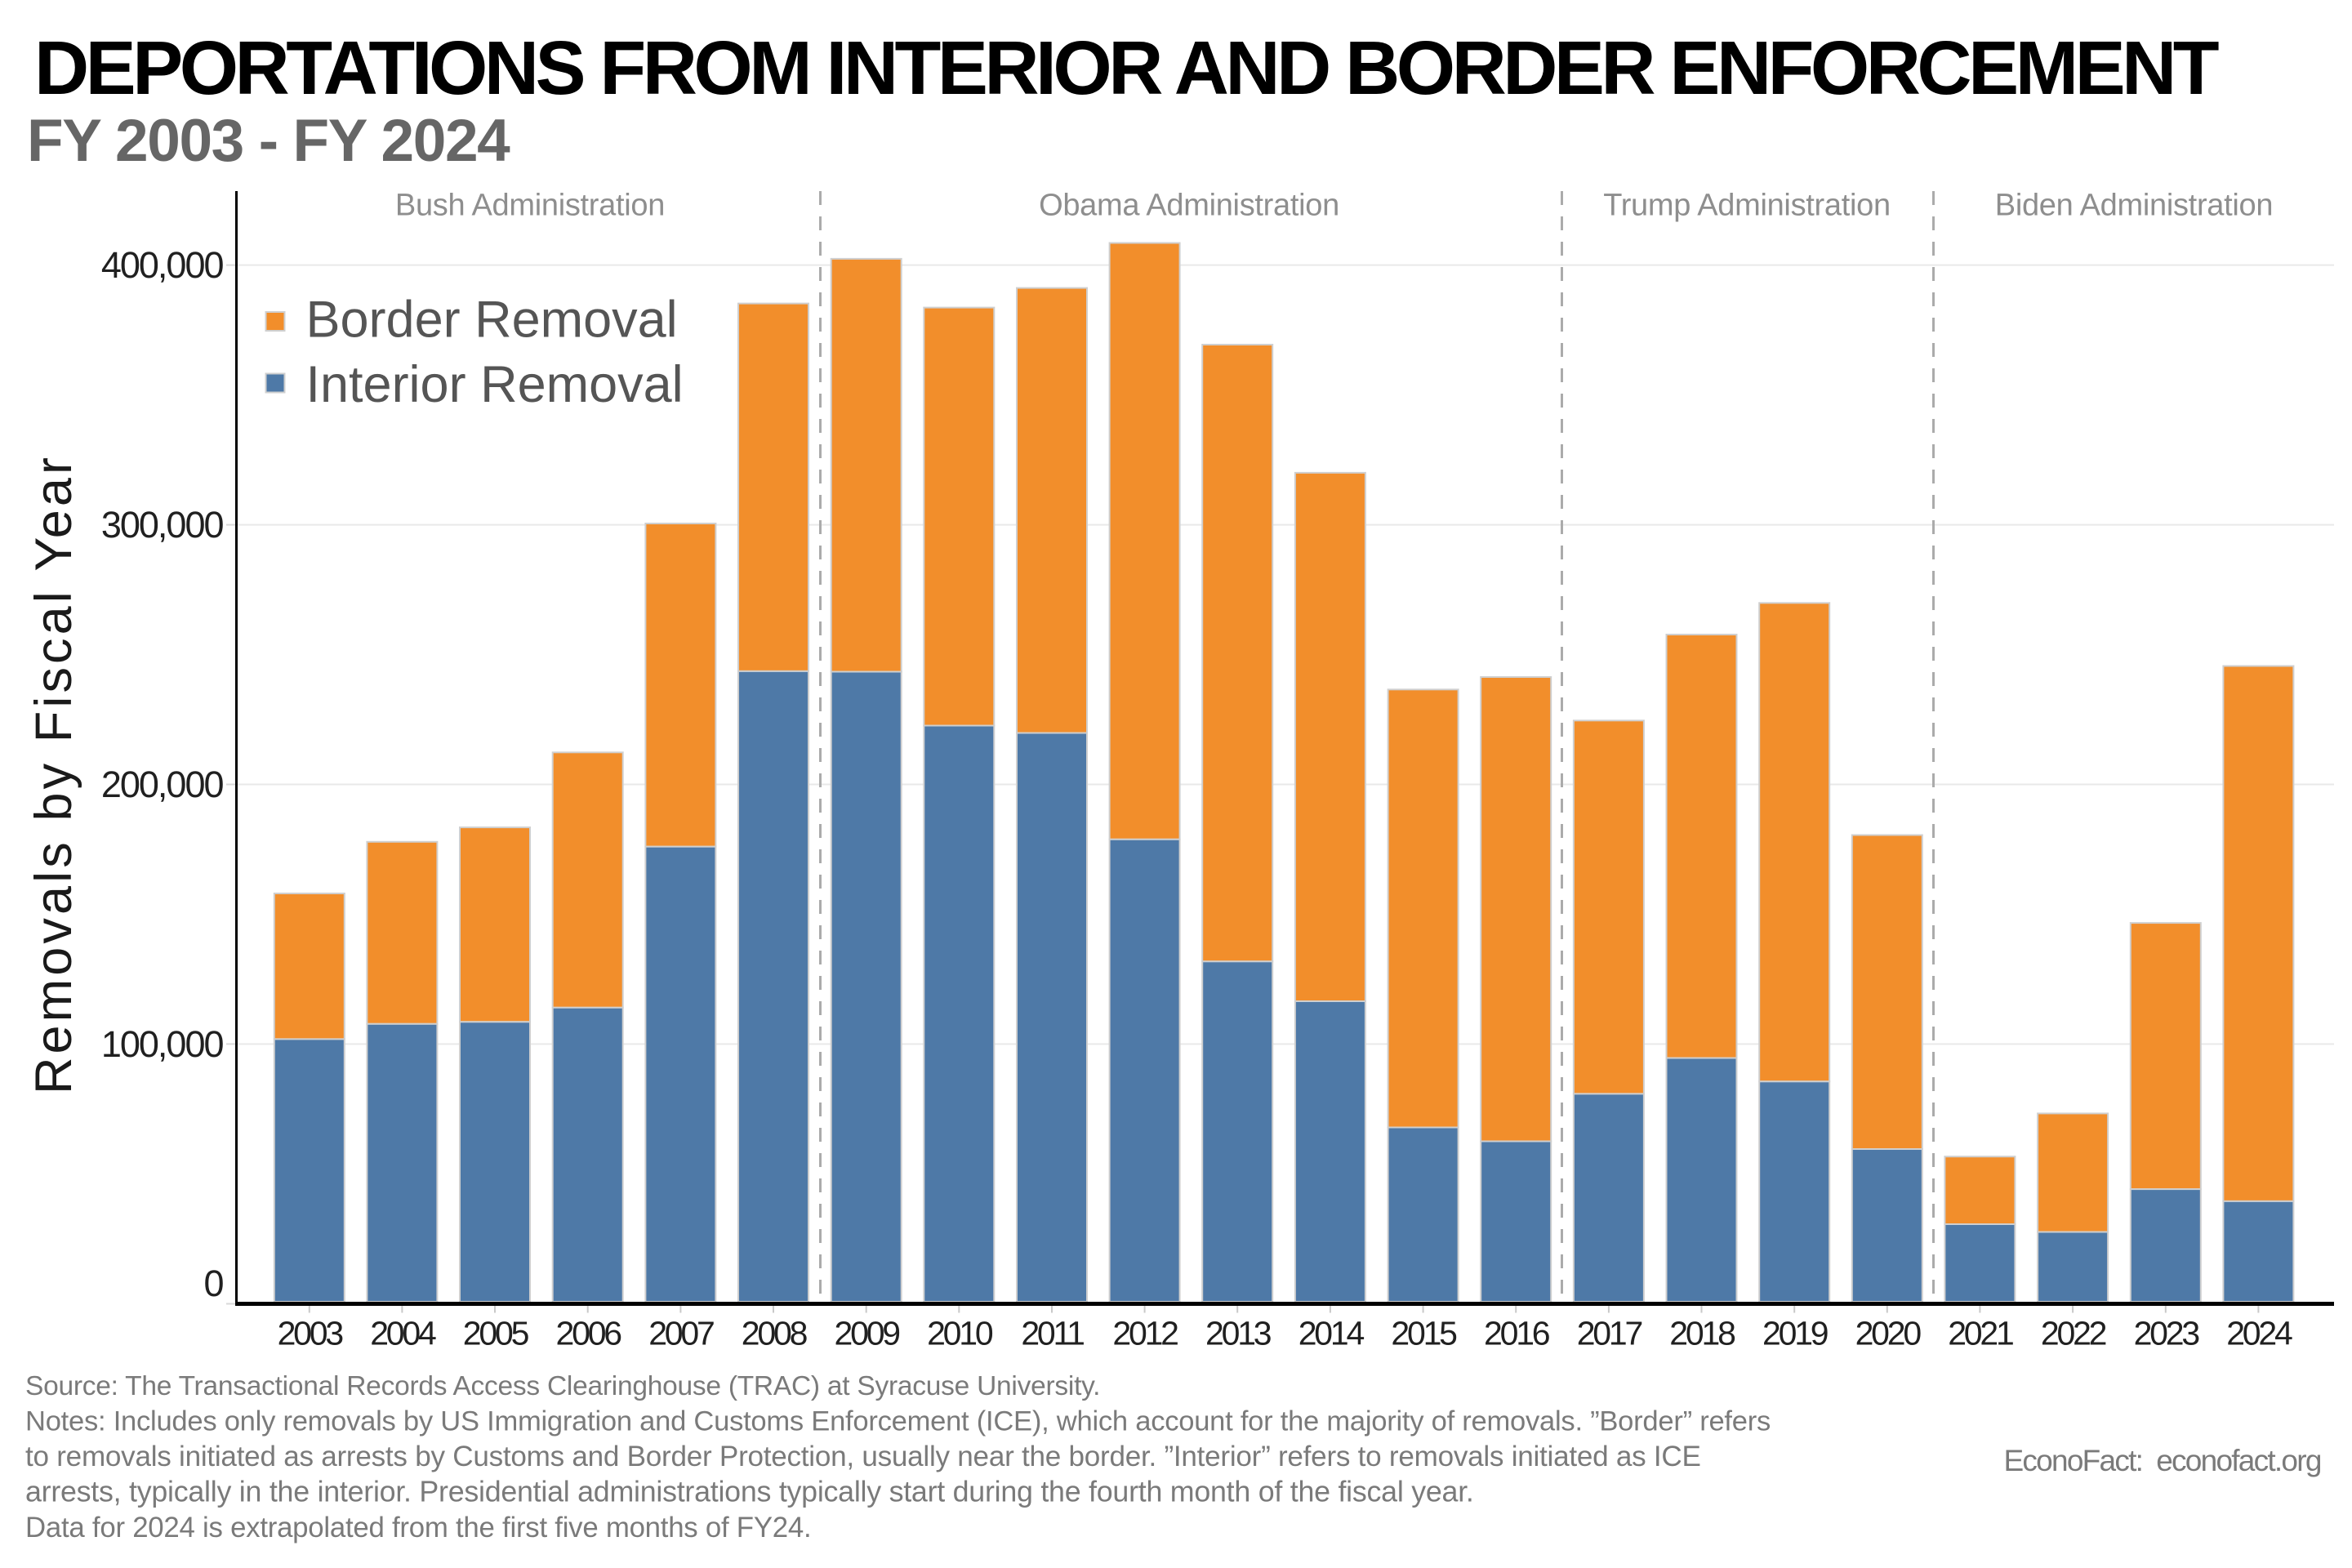 This screenshot has width=2352, height=1568. What do you see at coordinates (1795, 1333) in the screenshot?
I see `svg-text: 2019` at bounding box center [1795, 1333].